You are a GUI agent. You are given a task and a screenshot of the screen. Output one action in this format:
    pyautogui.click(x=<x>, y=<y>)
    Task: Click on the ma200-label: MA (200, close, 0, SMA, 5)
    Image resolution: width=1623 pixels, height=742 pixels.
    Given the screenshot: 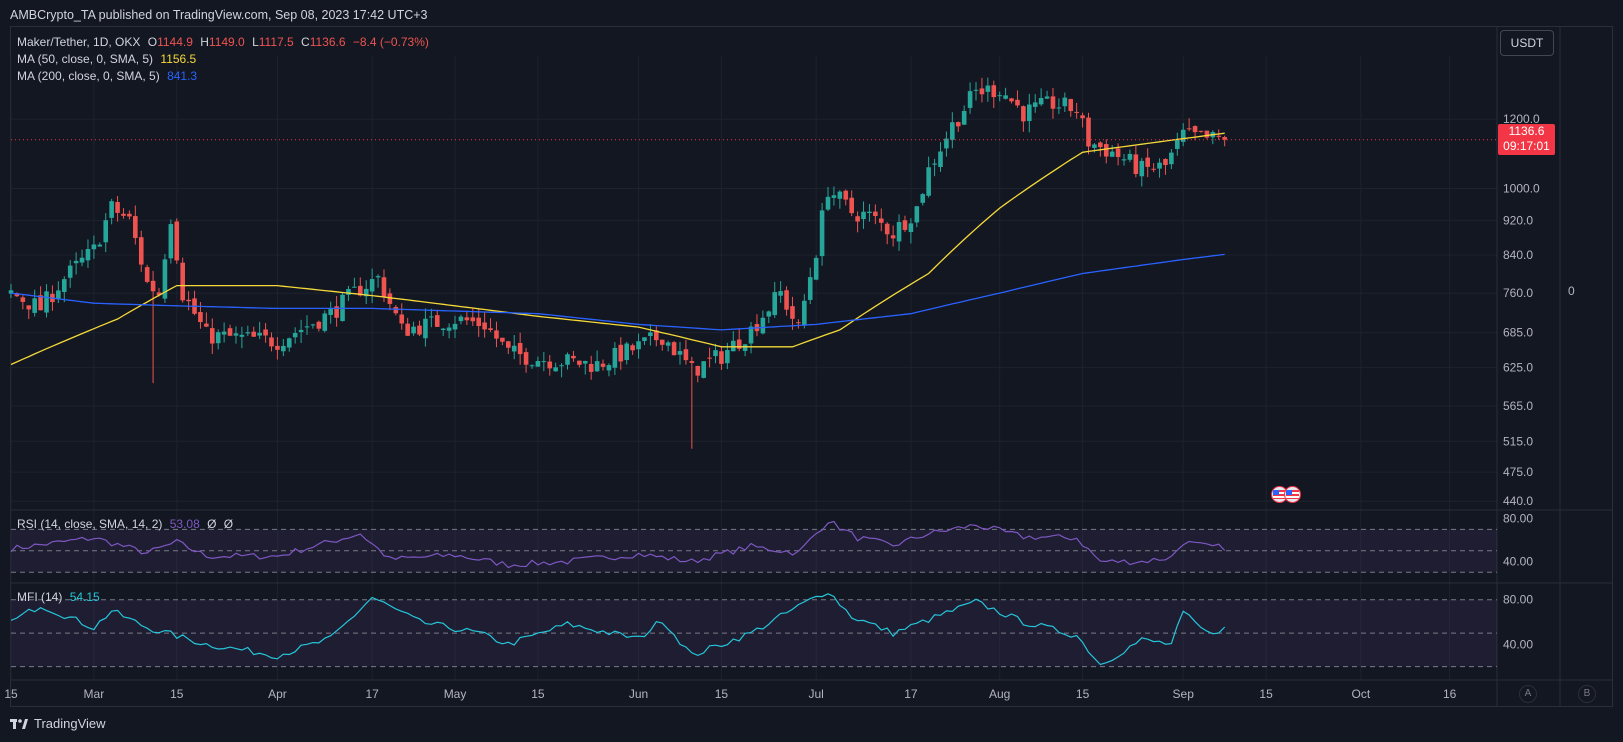 What is the action you would take?
    pyautogui.click(x=88, y=76)
    